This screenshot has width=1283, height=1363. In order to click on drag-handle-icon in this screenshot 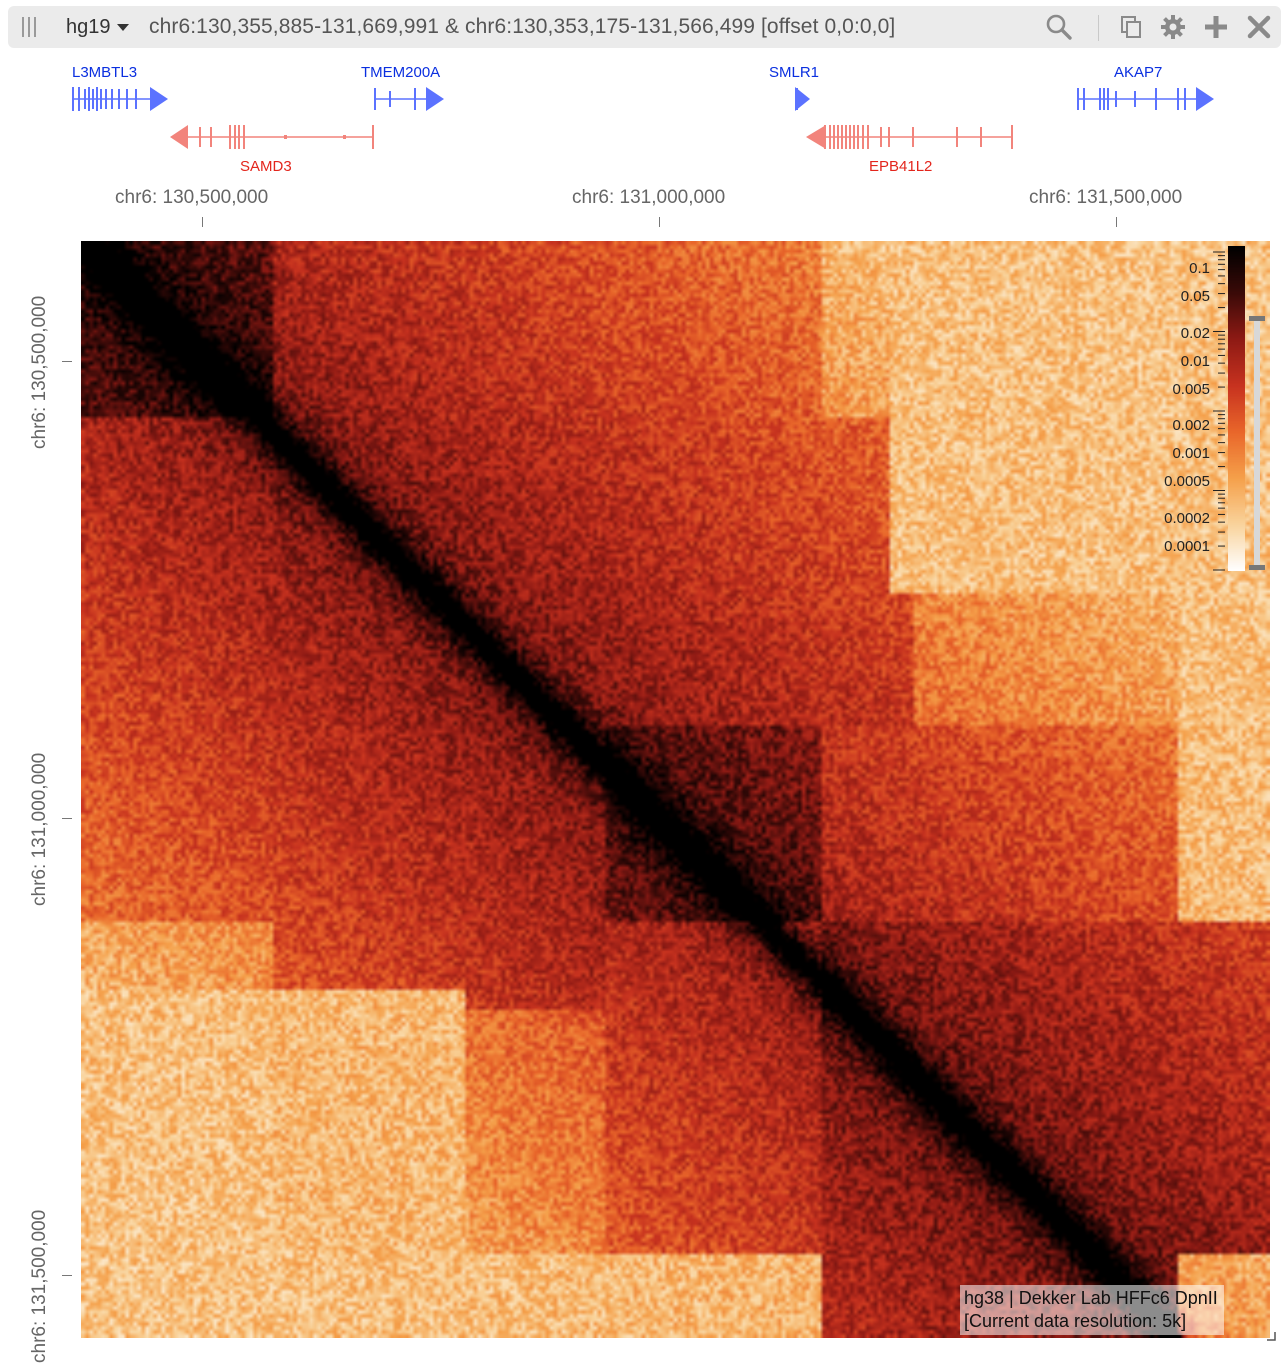, I will do `click(29, 27)`.